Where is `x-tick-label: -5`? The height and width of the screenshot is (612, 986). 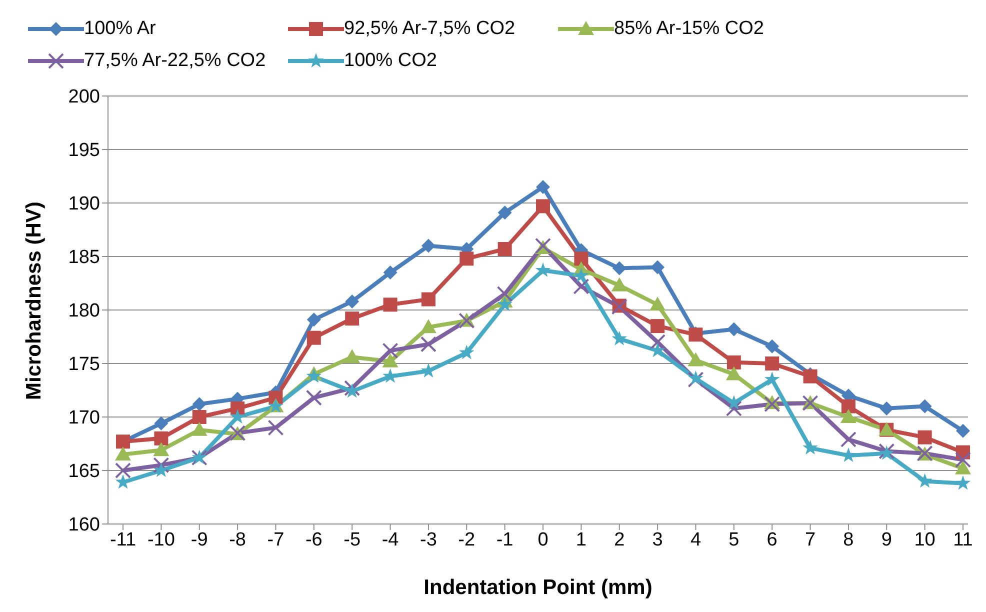
x-tick-label: -5 is located at coordinates (352, 539).